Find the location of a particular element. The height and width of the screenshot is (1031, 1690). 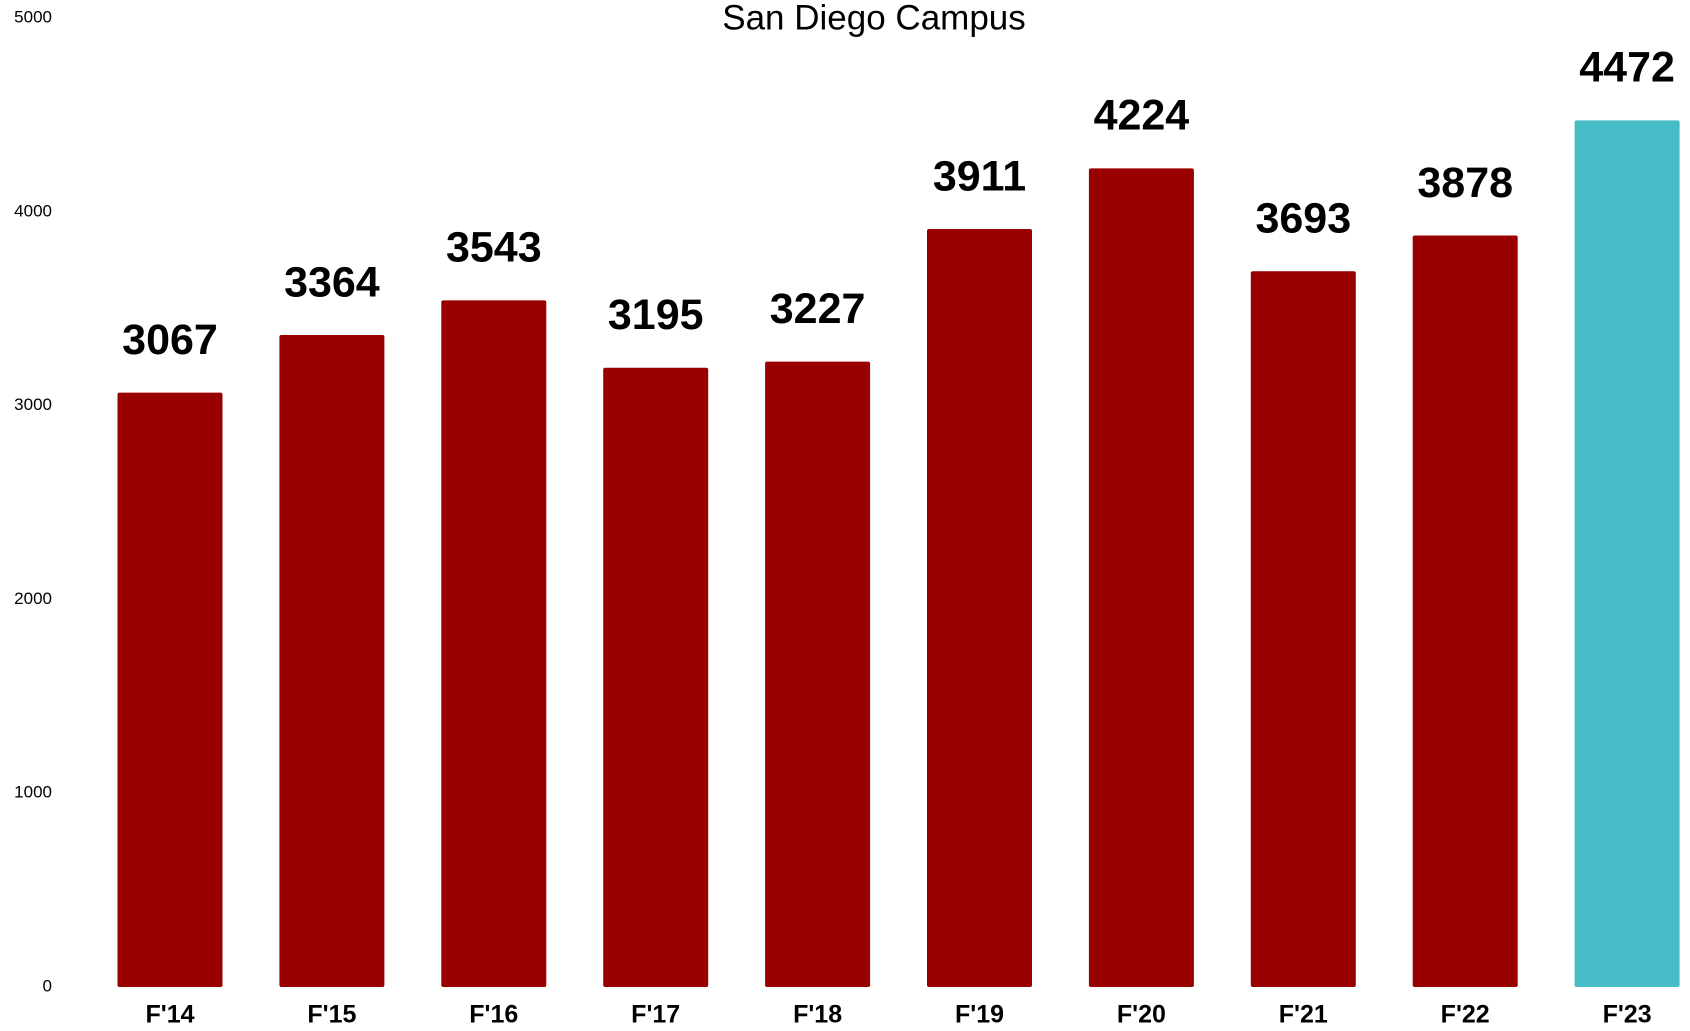

y-tick-label: 4000 is located at coordinates (33, 210).